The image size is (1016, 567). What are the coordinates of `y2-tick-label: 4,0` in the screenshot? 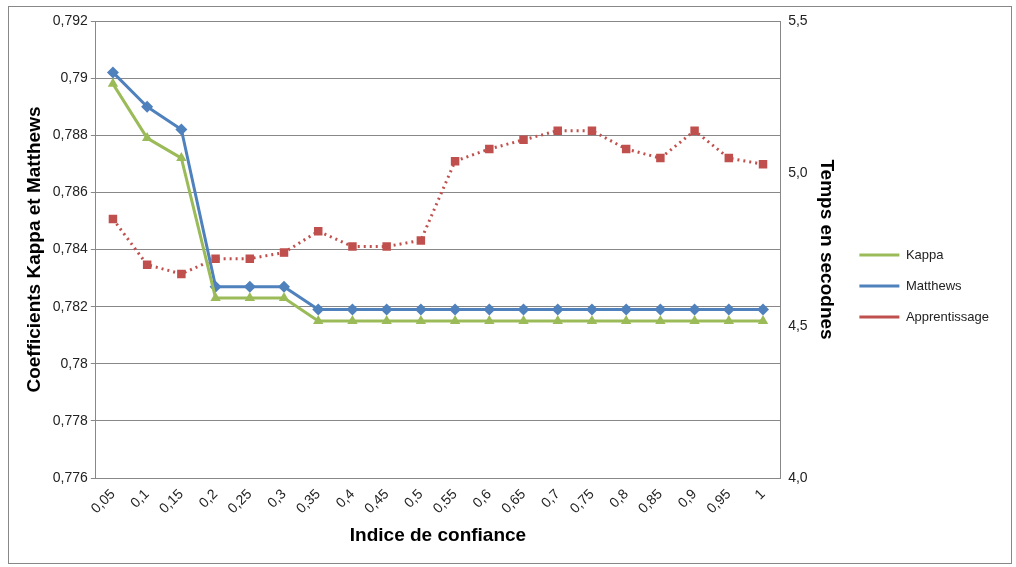 It's located at (798, 476).